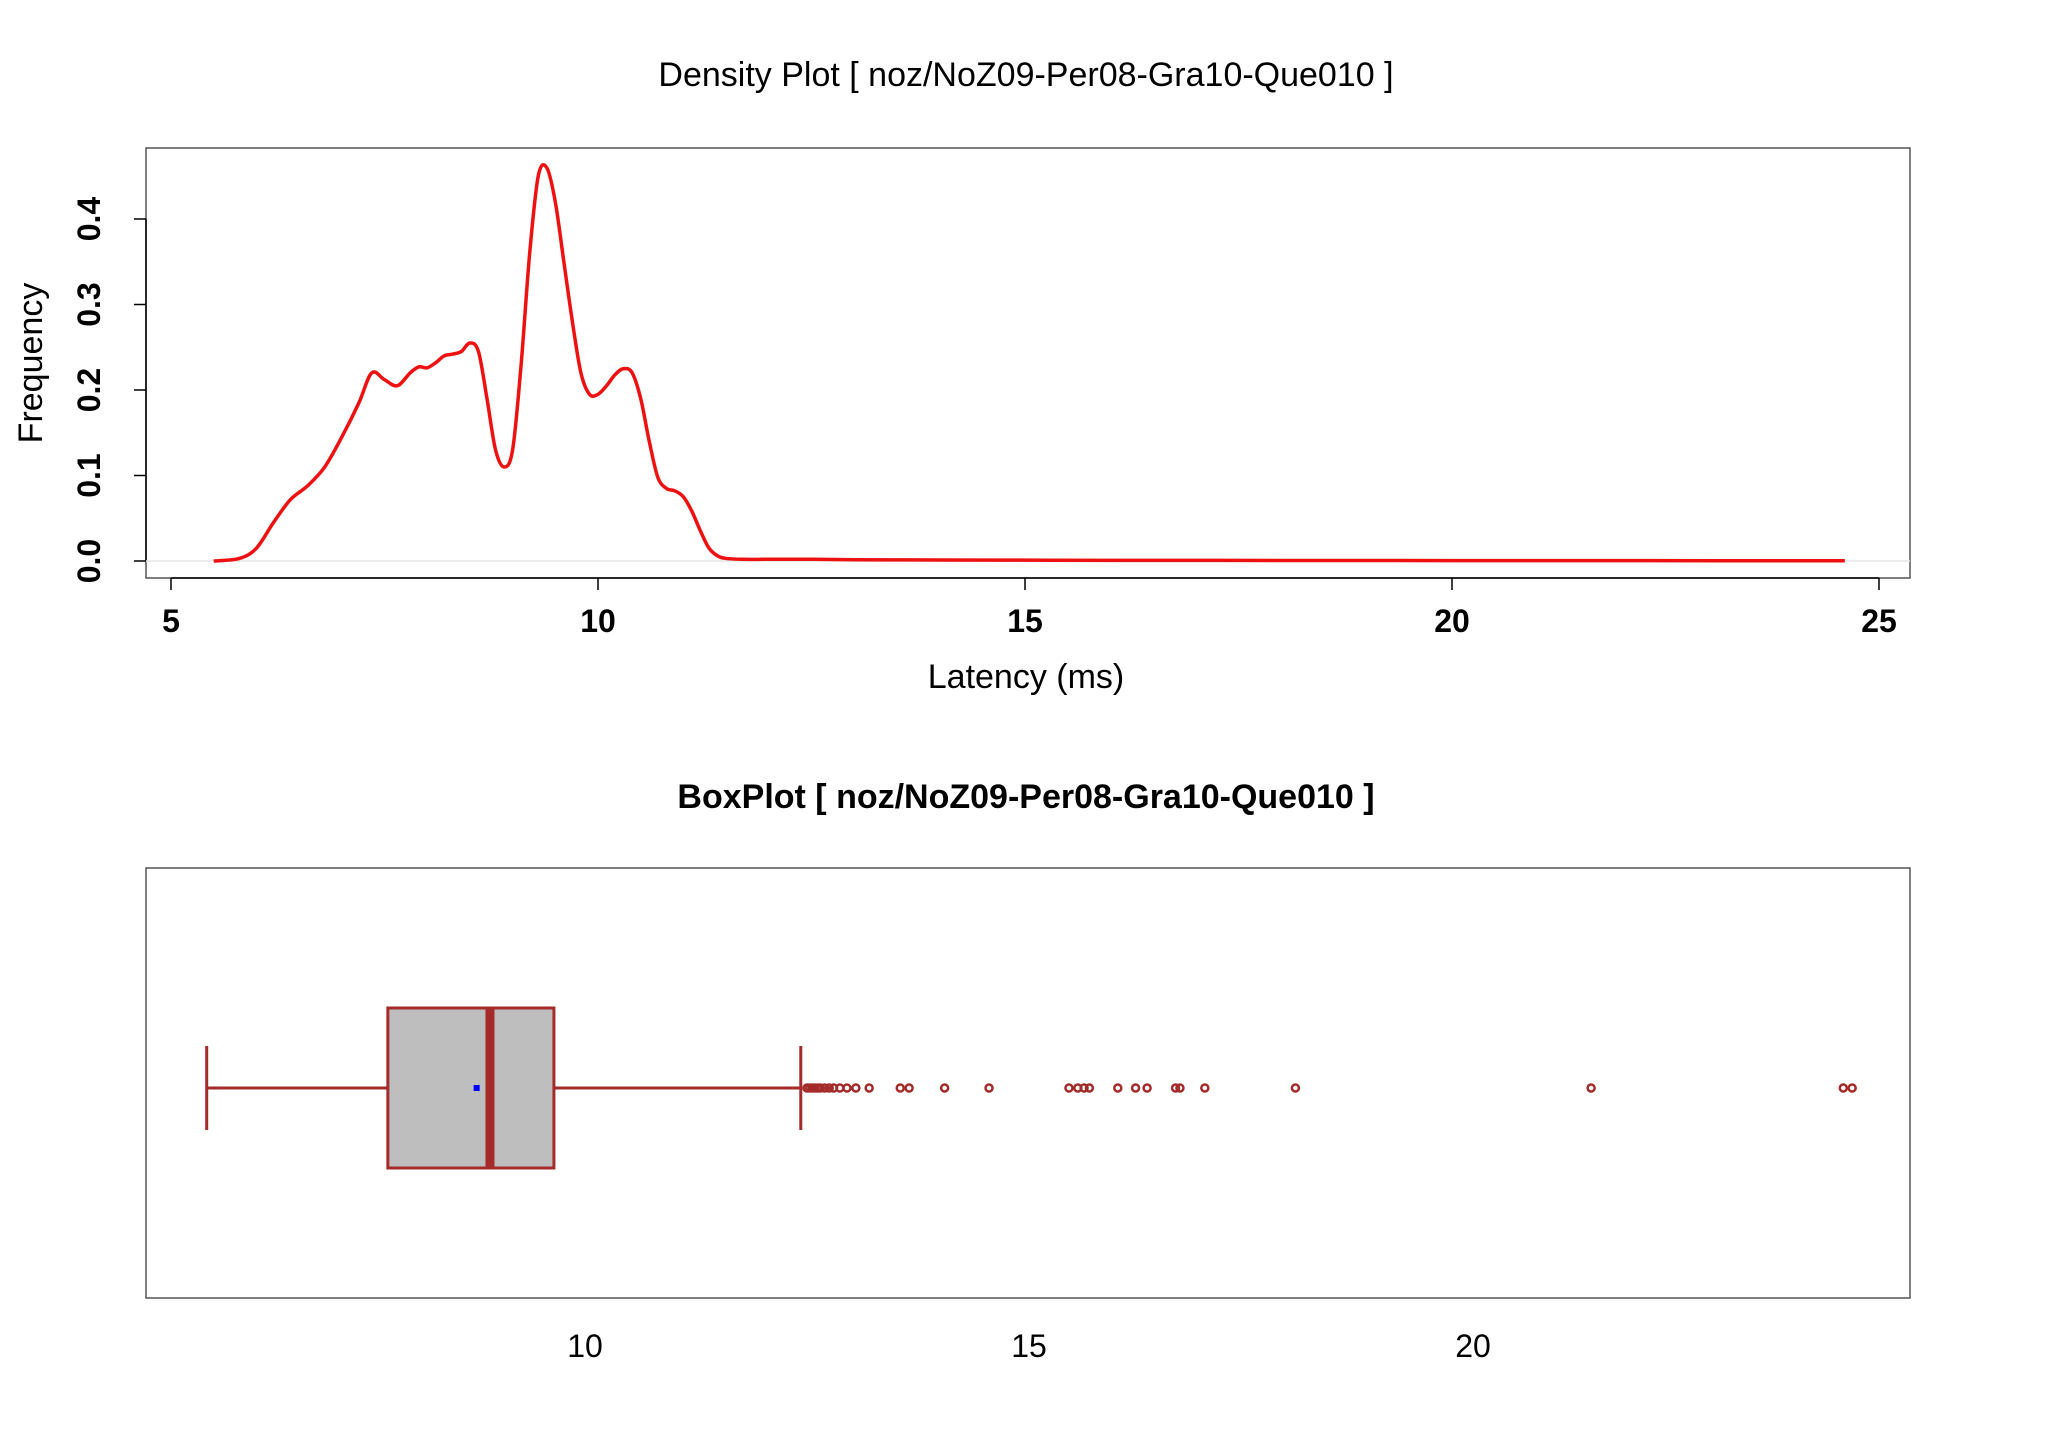 The height and width of the screenshot is (1440, 2048). I want to click on density-y-tick-label: 0.3, so click(89, 304).